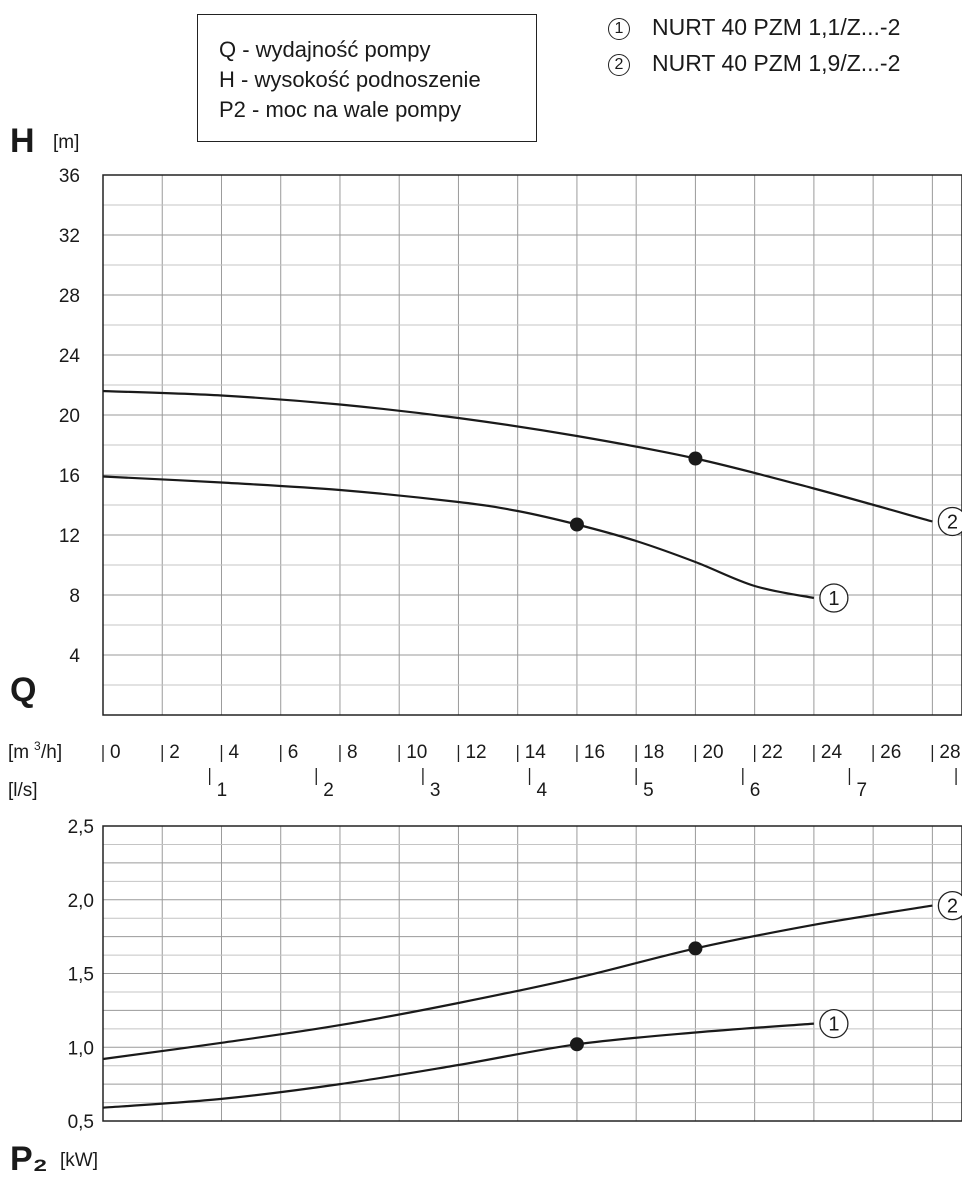  Describe the element at coordinates (69, 536) in the screenshot. I see `h-ytick-label: 12` at that location.